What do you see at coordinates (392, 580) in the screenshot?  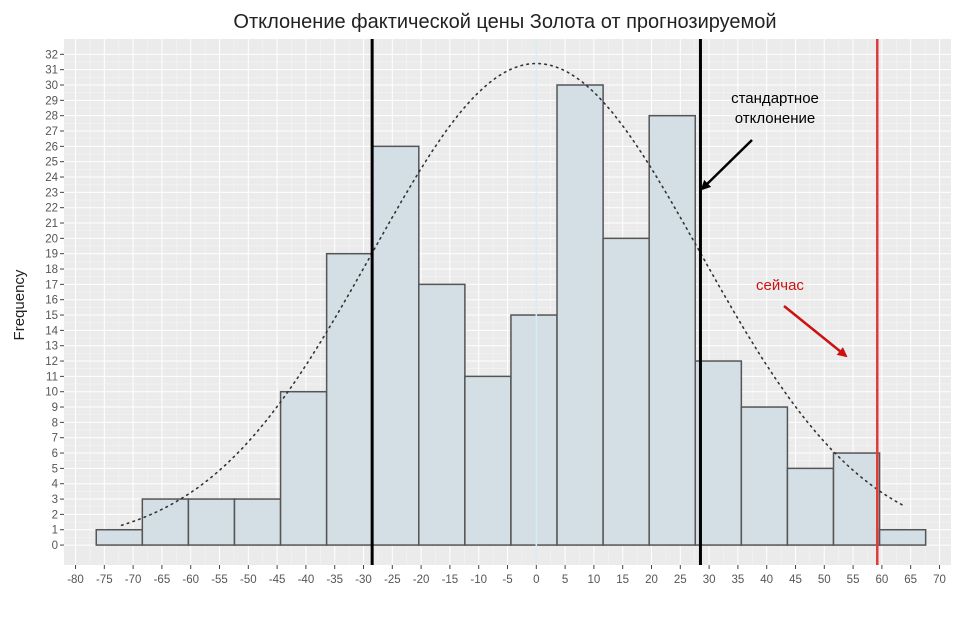 I see `x-tick-label: -25` at bounding box center [392, 580].